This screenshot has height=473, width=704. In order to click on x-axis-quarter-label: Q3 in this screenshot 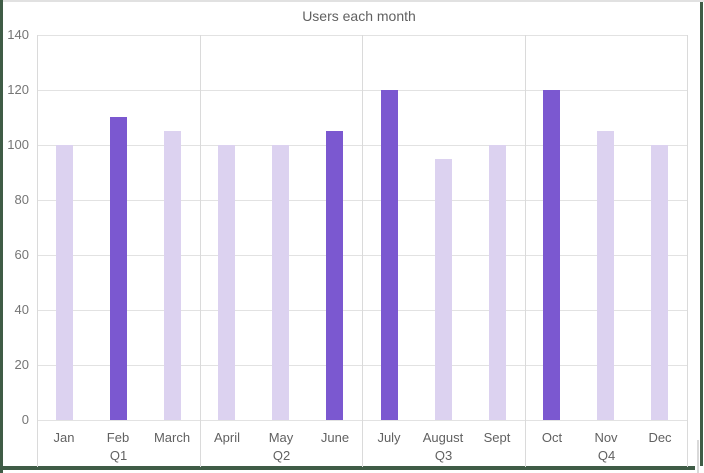, I will do `click(443, 455)`.